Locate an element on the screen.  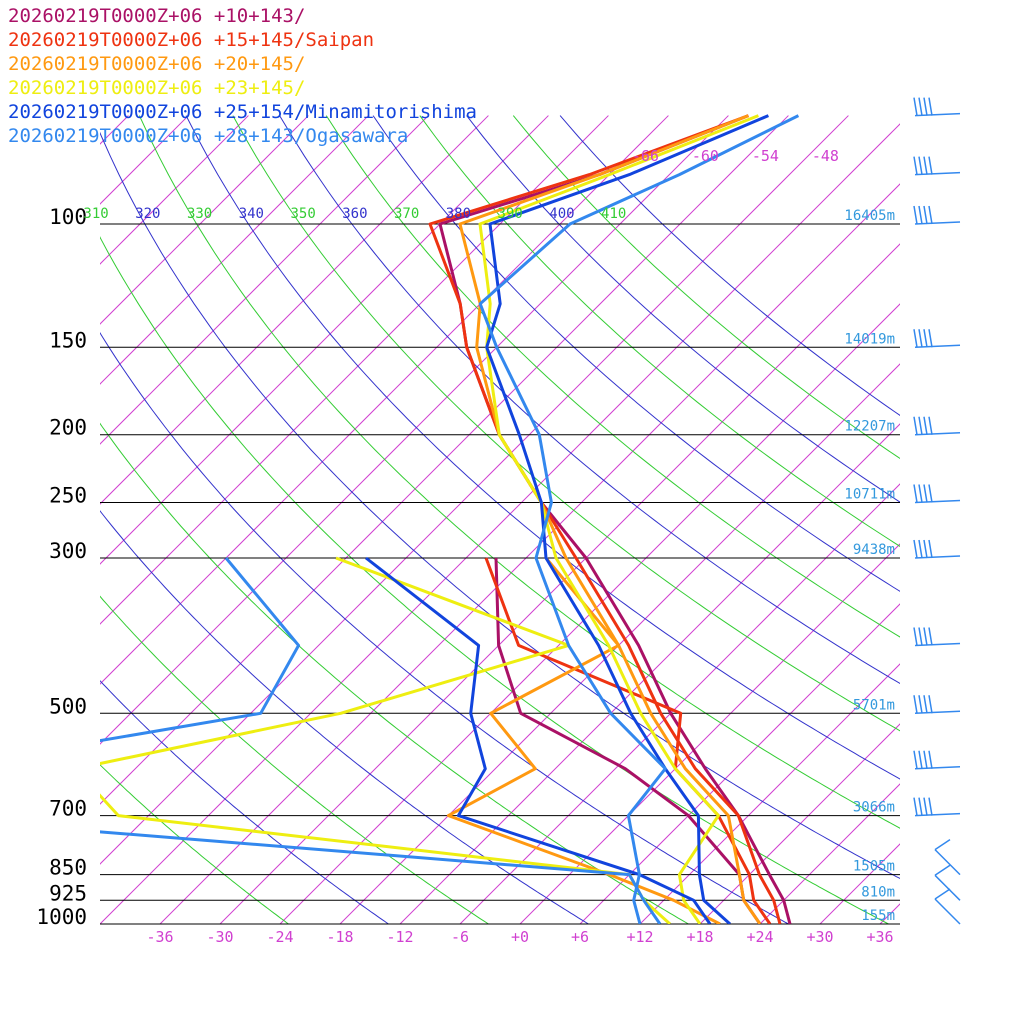
height-label: 155m is located at coordinates (878, 916).